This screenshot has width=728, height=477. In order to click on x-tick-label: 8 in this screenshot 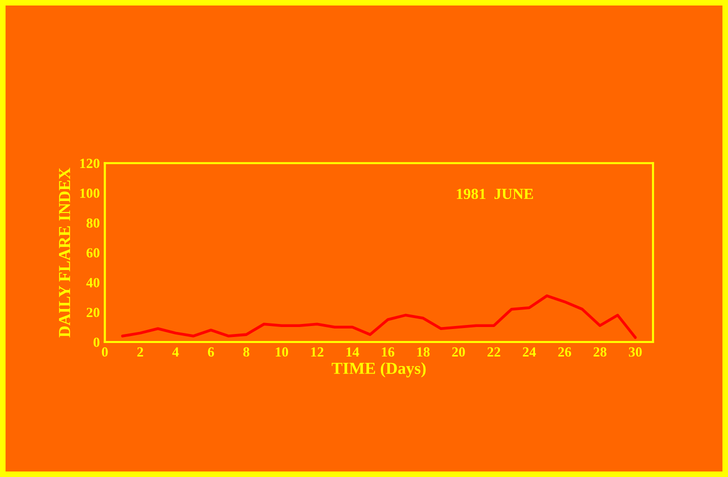, I will do `click(246, 352)`.